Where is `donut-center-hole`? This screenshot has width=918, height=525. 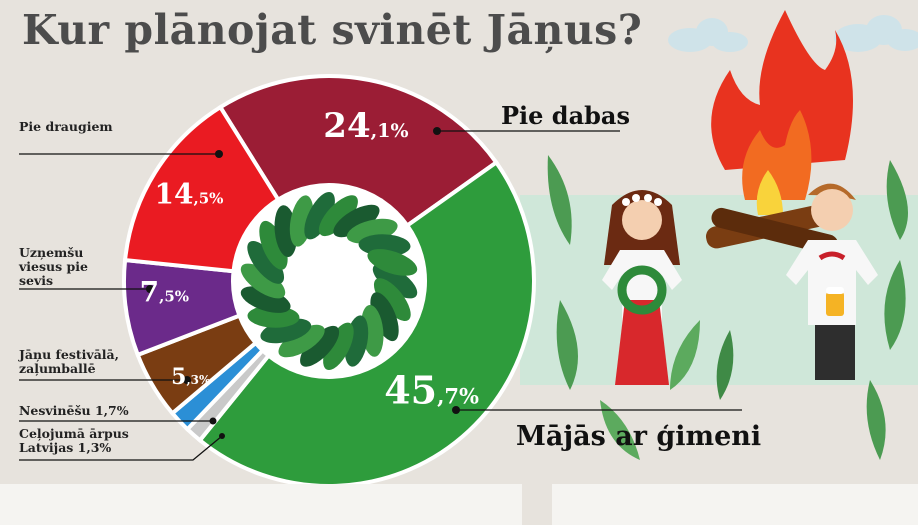 donut-center-hole is located at coordinates (329, 281).